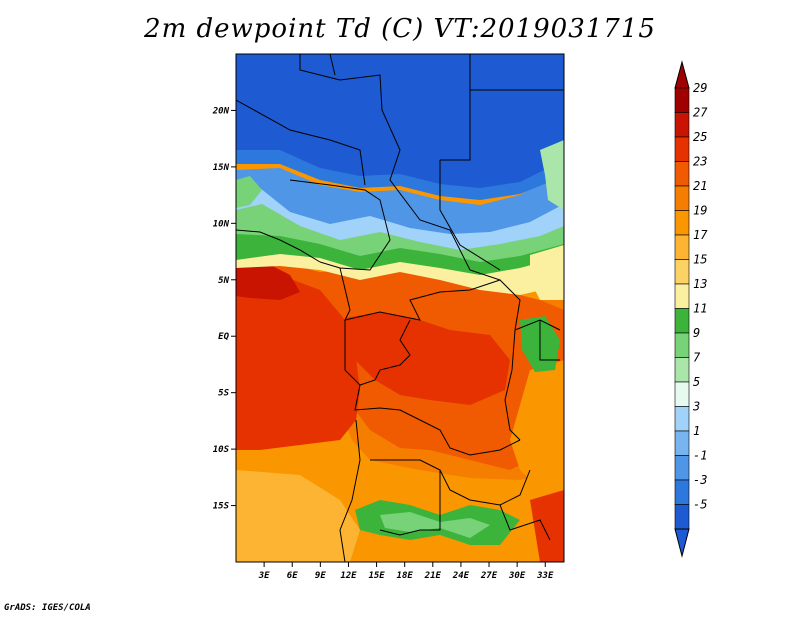 This screenshot has height=618, width=800. Describe the element at coordinates (696, 431) in the screenshot. I see `colorbar-label: 1` at that location.